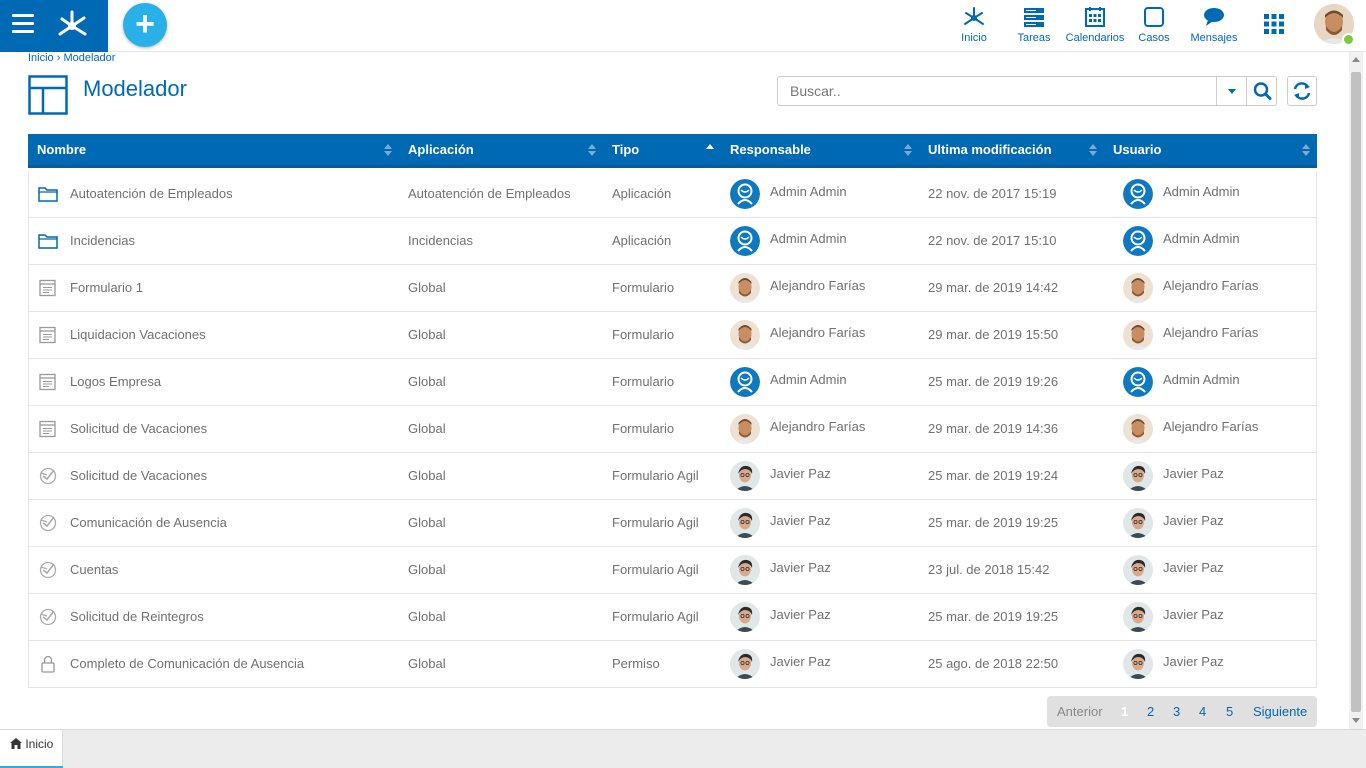 The width and height of the screenshot is (1366, 768). I want to click on pagination-prev: Anterior, so click(1080, 711).